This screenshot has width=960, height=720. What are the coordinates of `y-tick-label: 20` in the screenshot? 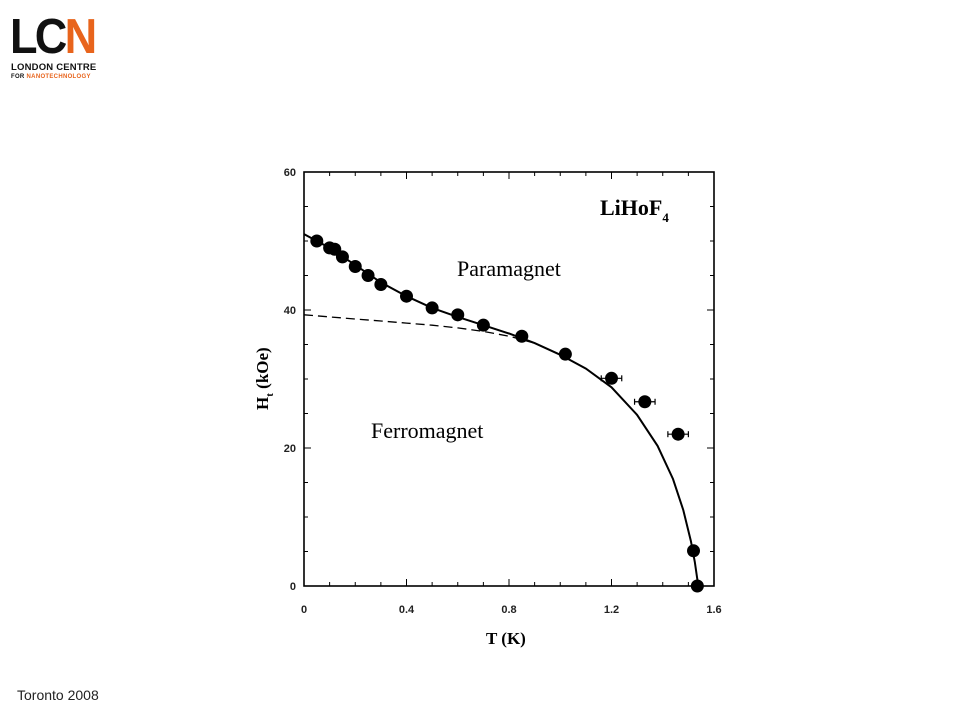 It's located at (290, 449).